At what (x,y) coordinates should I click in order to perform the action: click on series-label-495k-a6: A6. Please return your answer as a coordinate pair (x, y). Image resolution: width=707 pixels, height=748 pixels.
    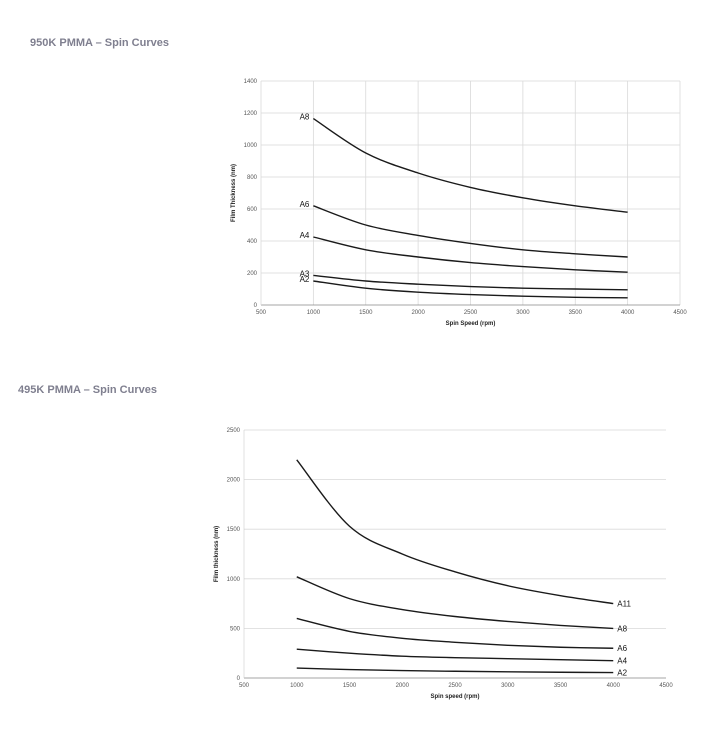
    Looking at the image, I should click on (622, 648).